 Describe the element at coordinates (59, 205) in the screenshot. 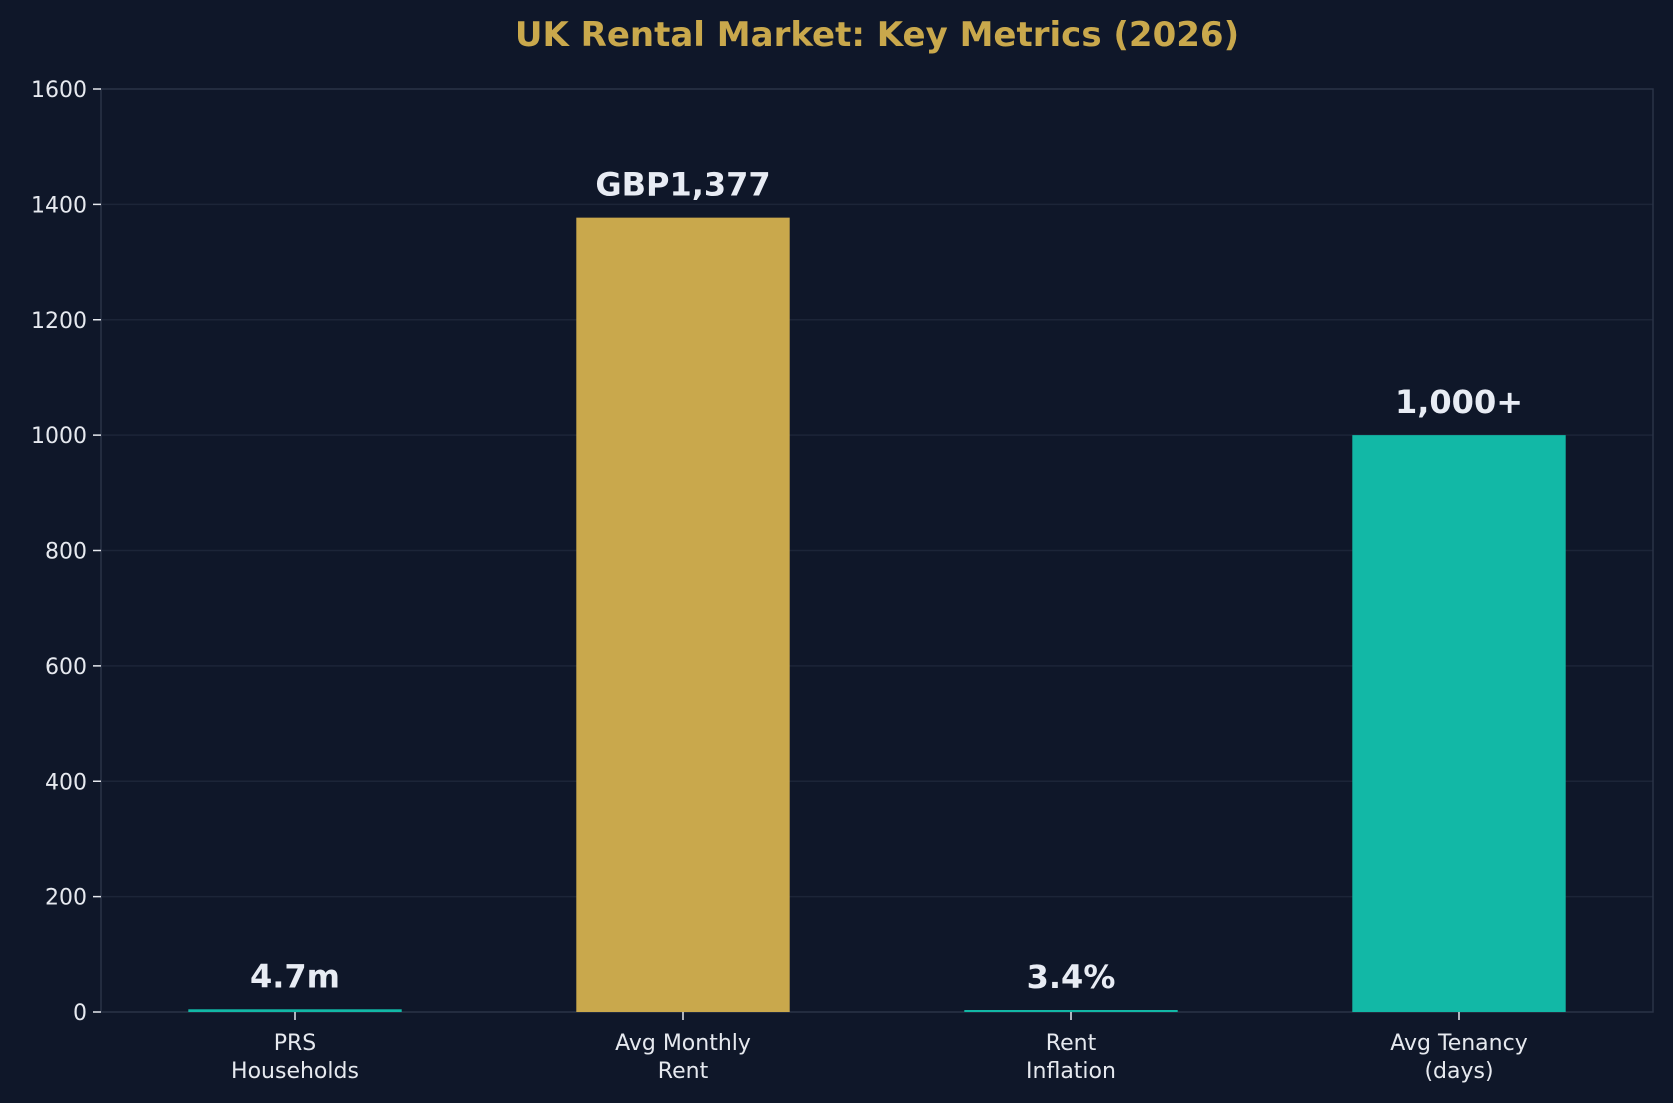

I see `y-tick-label: 1400` at that location.